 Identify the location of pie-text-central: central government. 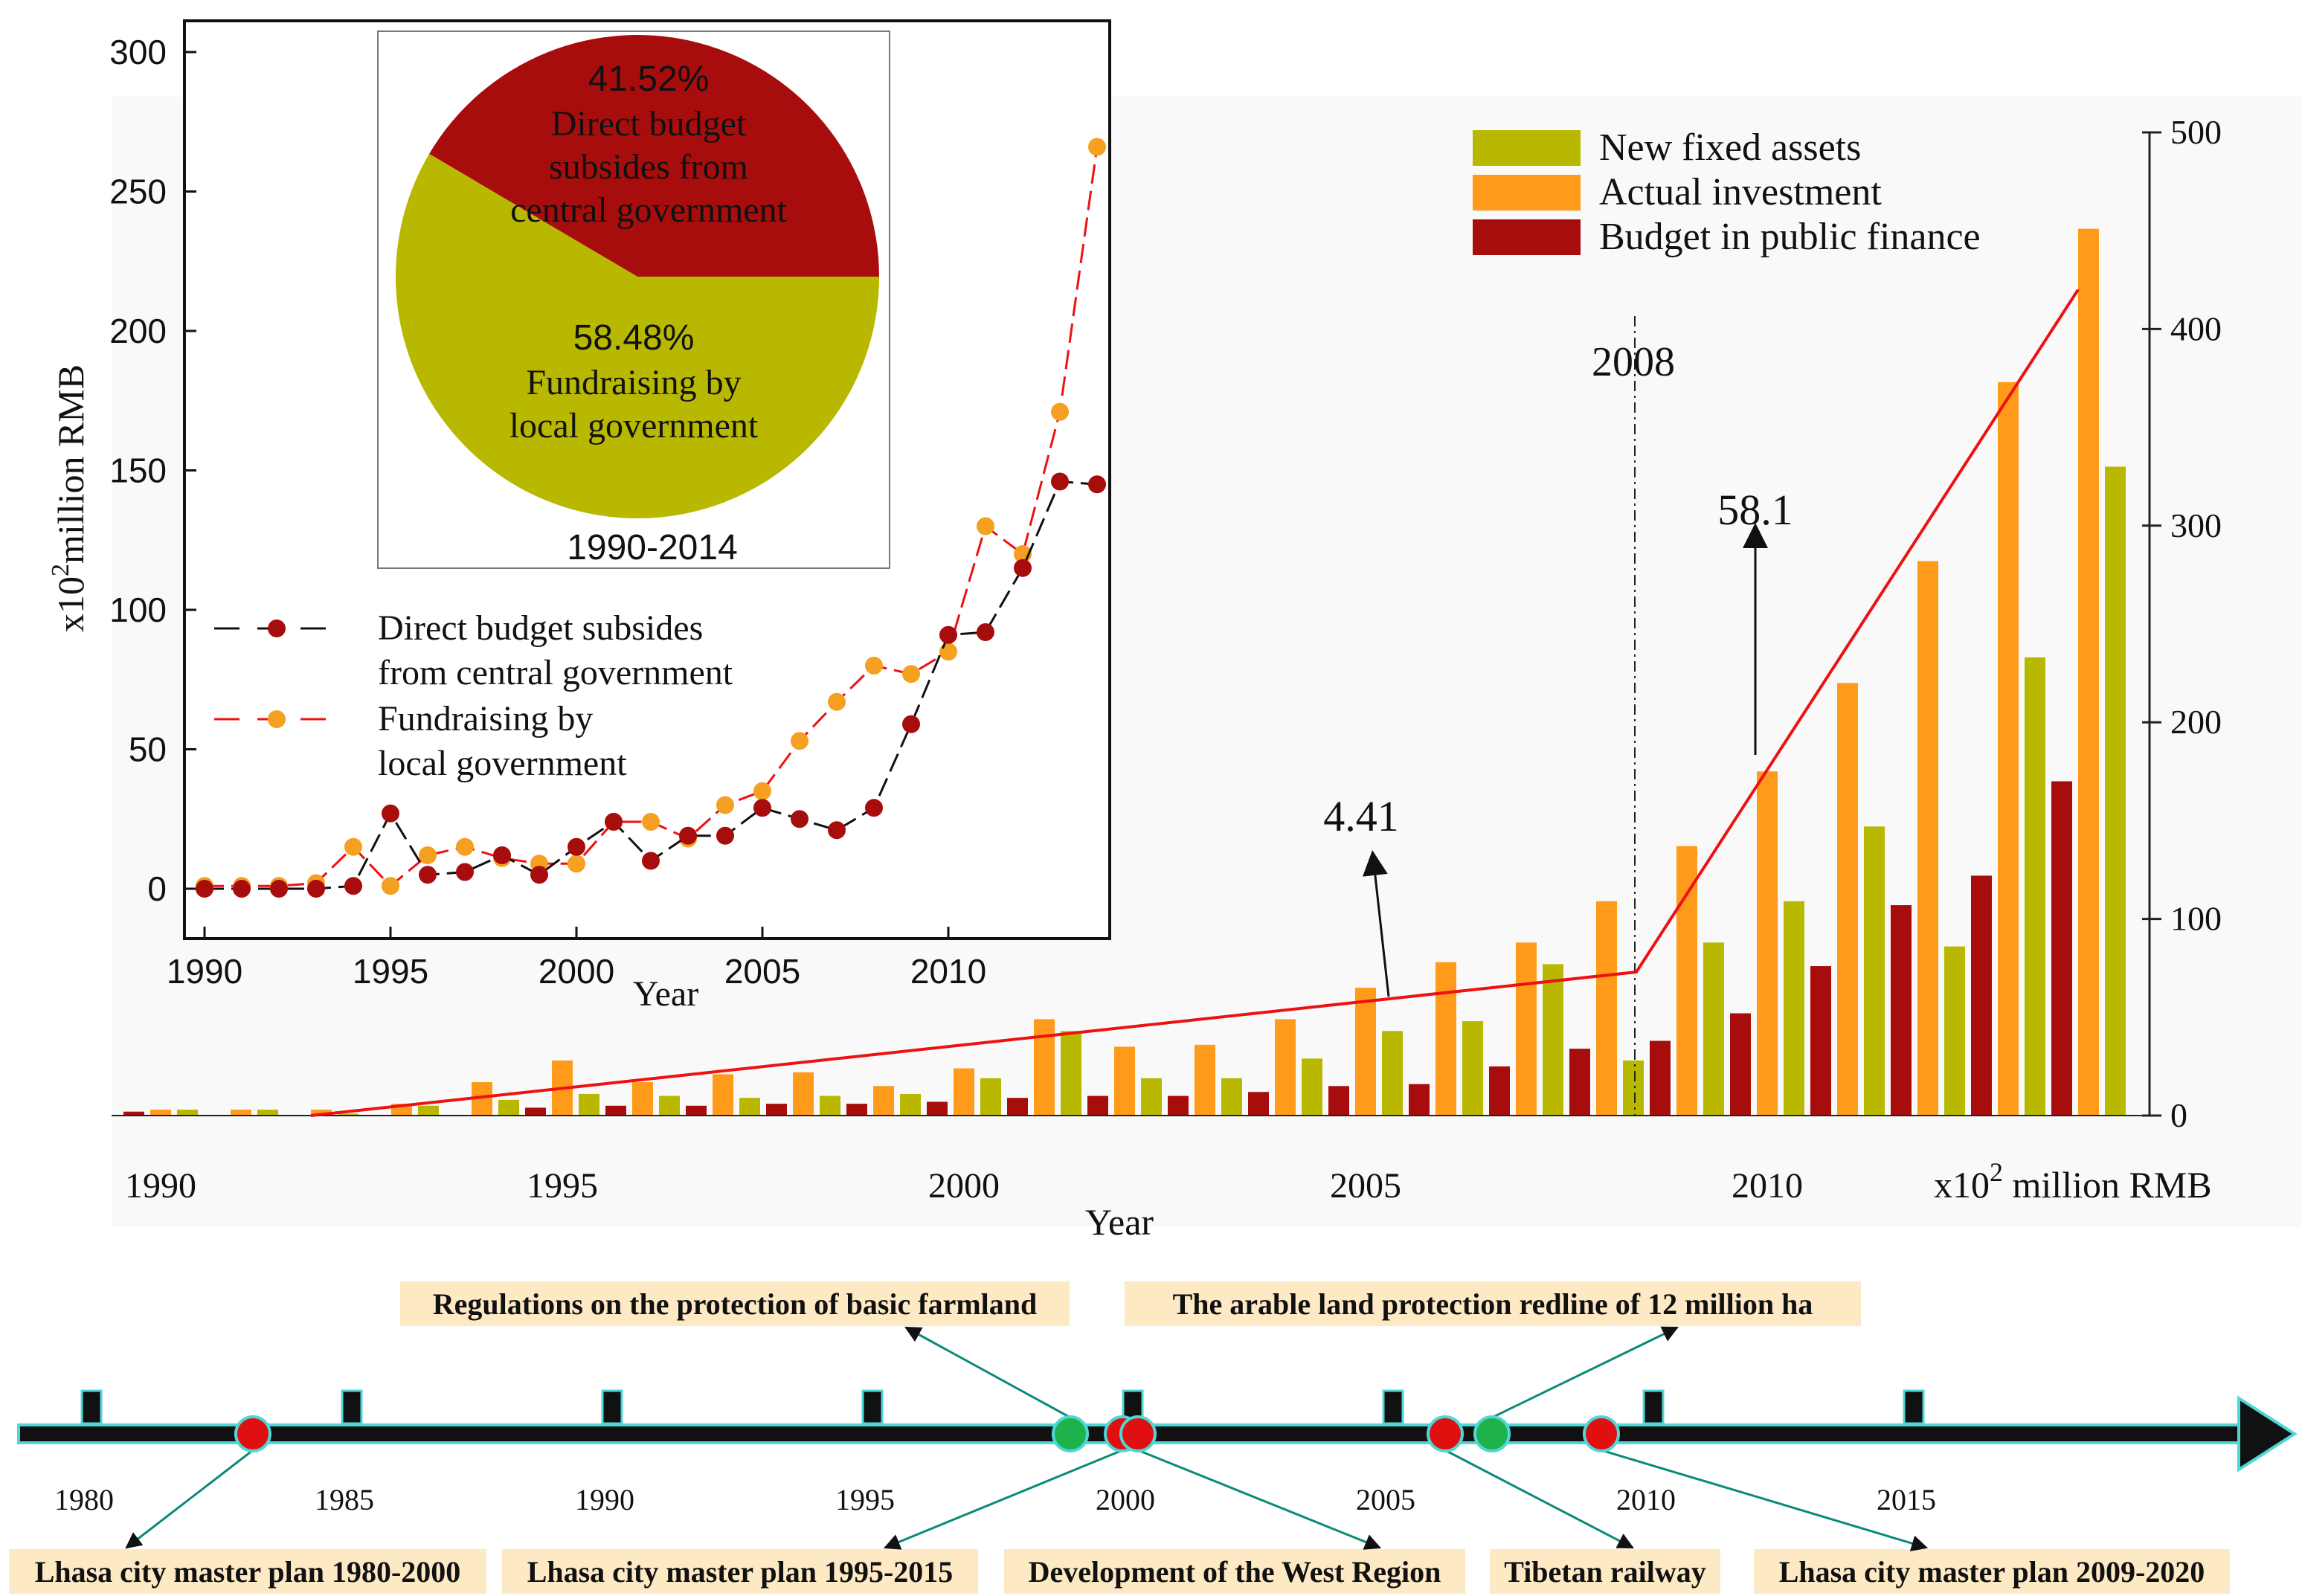
(649, 210).